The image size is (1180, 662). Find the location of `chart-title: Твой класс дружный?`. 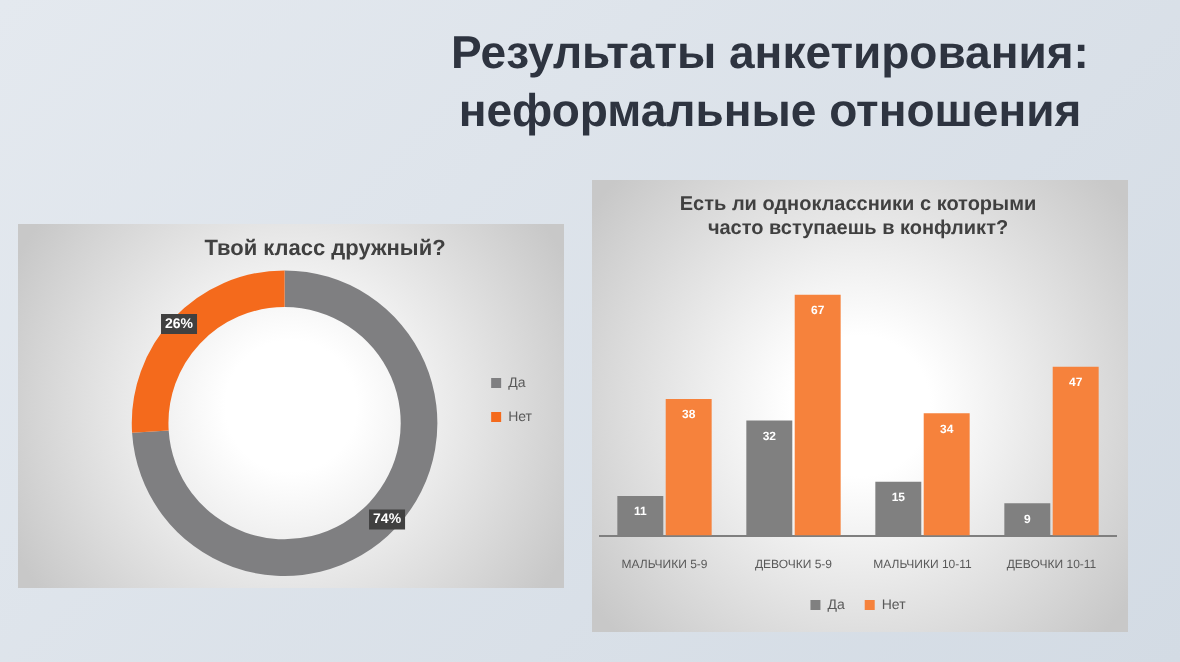

chart-title: Твой класс дружный? is located at coordinates (325, 249).